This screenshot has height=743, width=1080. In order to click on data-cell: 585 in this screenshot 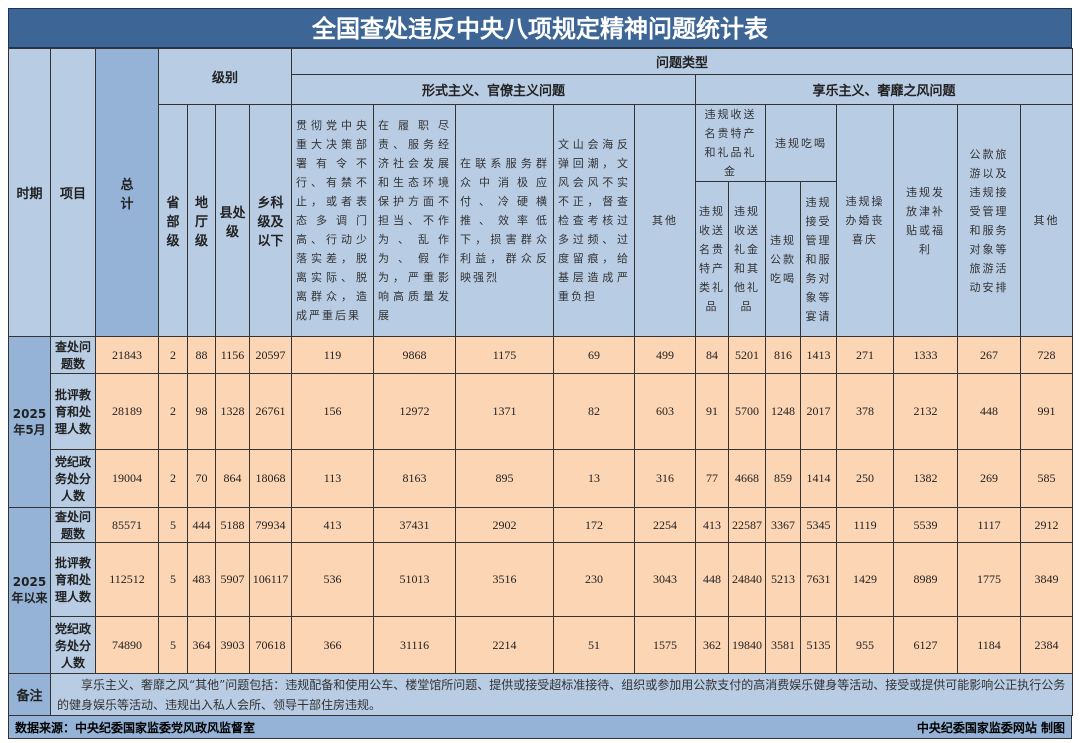, I will do `click(1047, 478)`.